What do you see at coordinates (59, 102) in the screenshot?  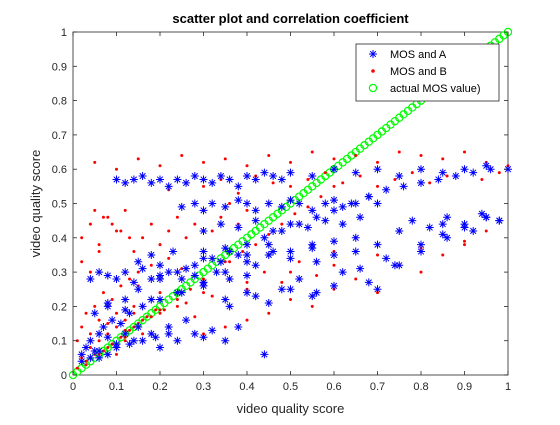 I see `y-tick-label: 0.8` at bounding box center [59, 102].